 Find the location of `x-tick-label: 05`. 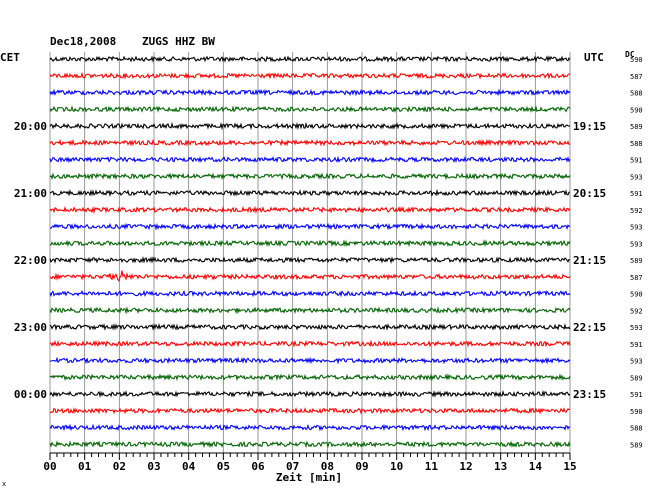

x-tick-label: 05 is located at coordinates (223, 466).